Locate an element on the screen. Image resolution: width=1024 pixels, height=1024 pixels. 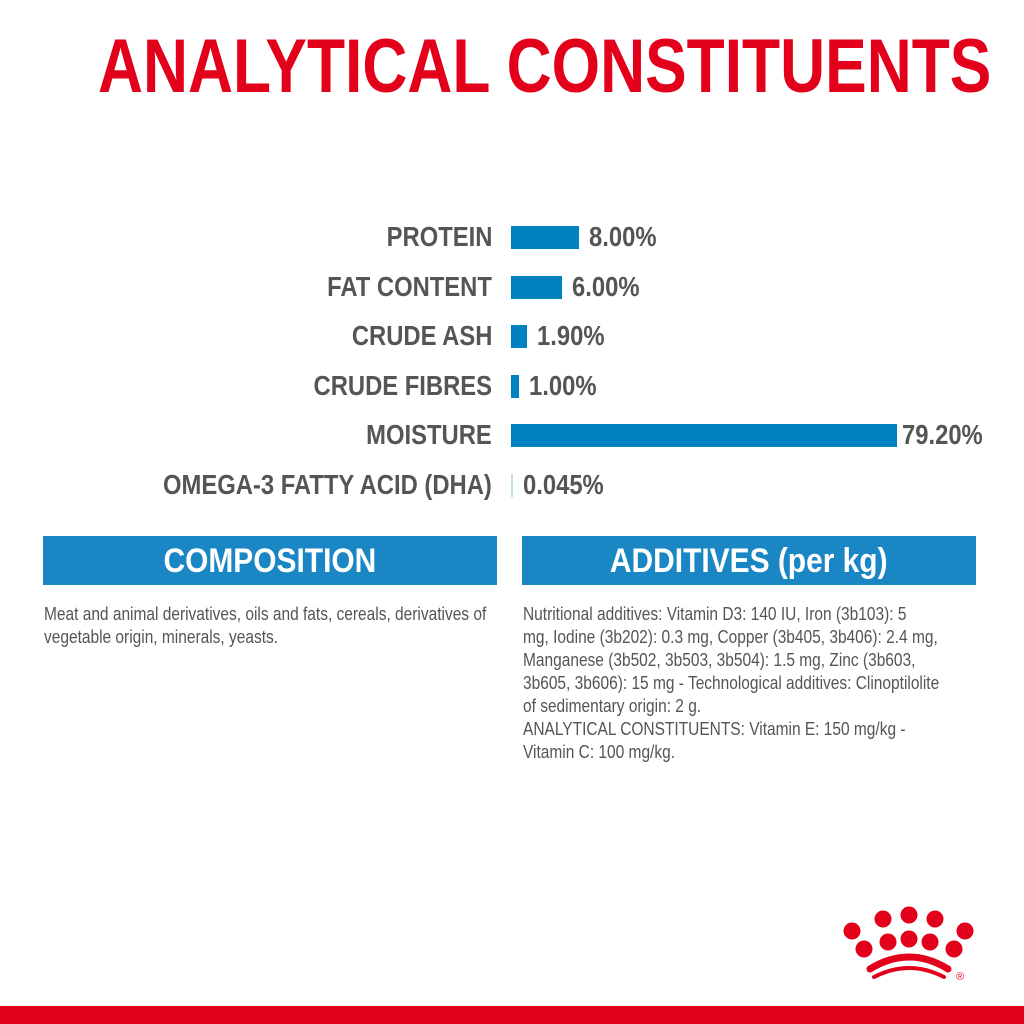
additives-line: Vitamin C: 100 mg/kg. is located at coordinates (599, 752).